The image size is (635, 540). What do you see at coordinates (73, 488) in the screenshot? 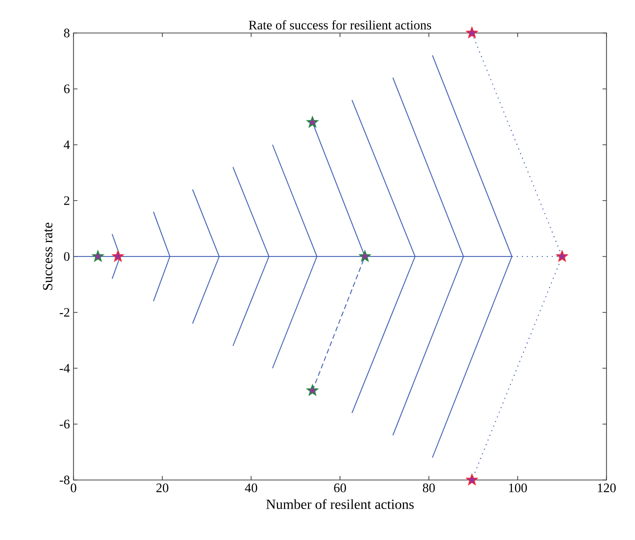
I see `x-tick-label: 0` at bounding box center [73, 488].